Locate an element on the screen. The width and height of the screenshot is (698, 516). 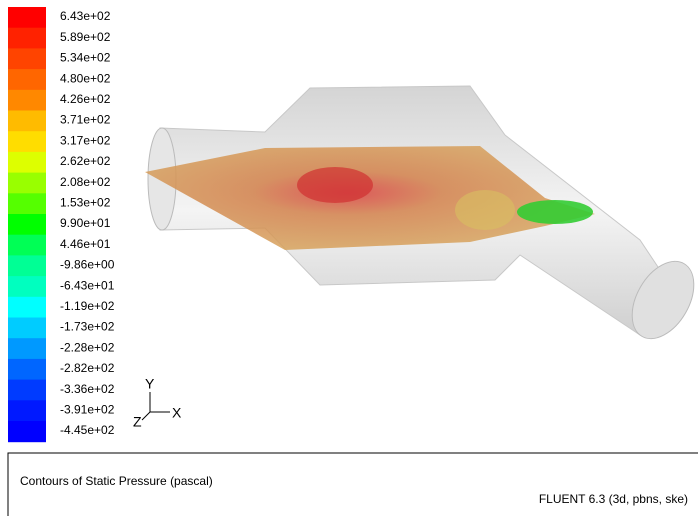
footer-box is located at coordinates (352, 484).